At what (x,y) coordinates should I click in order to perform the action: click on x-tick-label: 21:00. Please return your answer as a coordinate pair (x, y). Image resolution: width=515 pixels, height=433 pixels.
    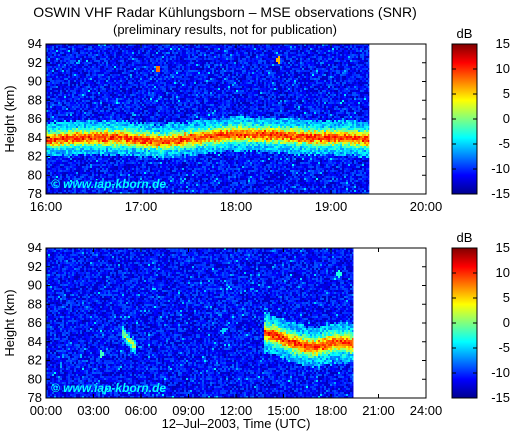
    Looking at the image, I should click on (378, 410).